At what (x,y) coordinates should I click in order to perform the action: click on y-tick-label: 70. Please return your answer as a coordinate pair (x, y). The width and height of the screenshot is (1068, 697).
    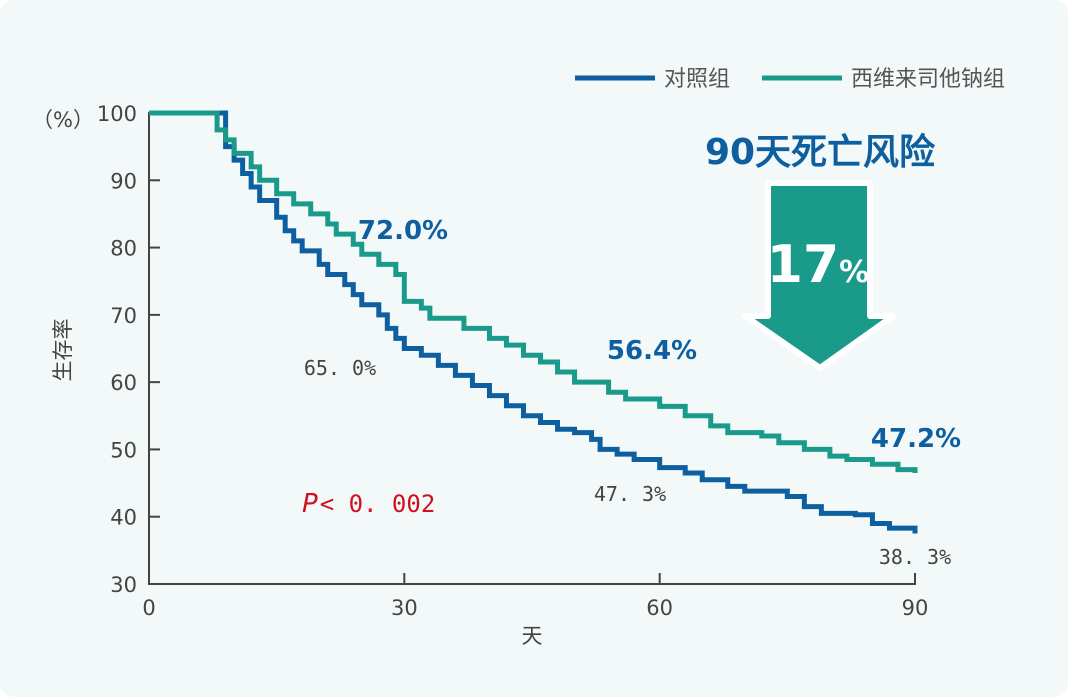
    Looking at the image, I should click on (123, 316).